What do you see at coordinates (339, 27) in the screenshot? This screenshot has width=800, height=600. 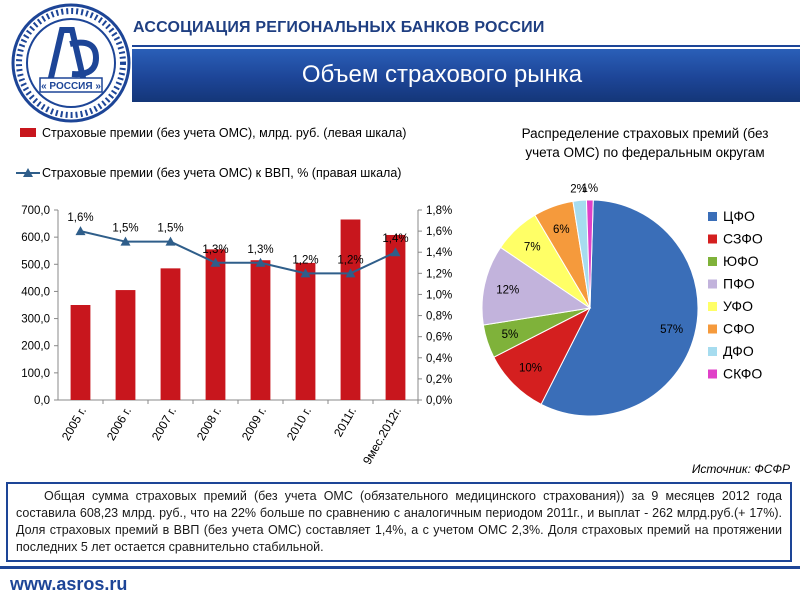 I see `org-title: АССОЦИАЦИЯ РЕГИОНАЛЬНЫХ БАНКОВ РОССИИ` at bounding box center [339, 27].